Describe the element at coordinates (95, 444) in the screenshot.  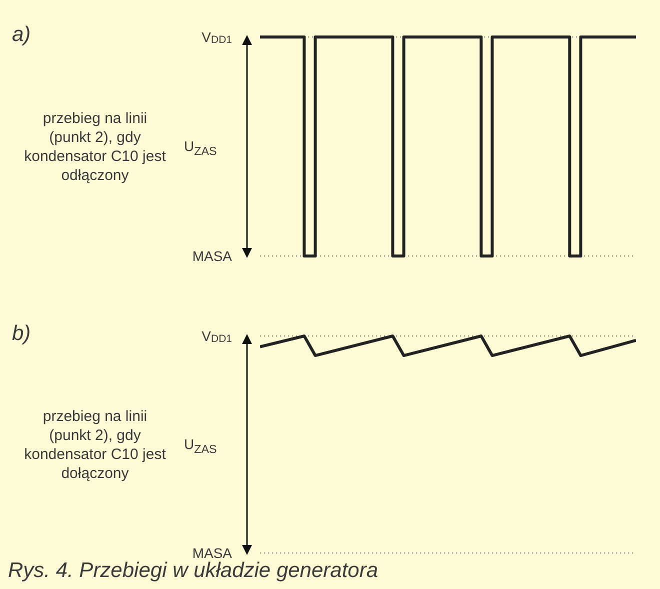
I see `text: przebieg na linii (punkt 2), gdy kondensator C10 jest dołączony` at that location.